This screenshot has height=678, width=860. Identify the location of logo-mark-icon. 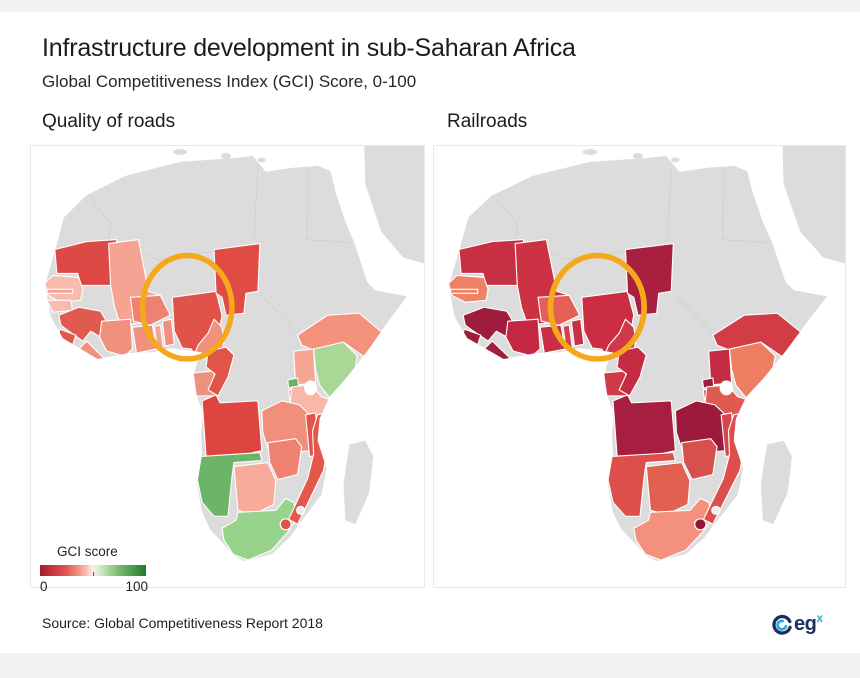
(782, 624).